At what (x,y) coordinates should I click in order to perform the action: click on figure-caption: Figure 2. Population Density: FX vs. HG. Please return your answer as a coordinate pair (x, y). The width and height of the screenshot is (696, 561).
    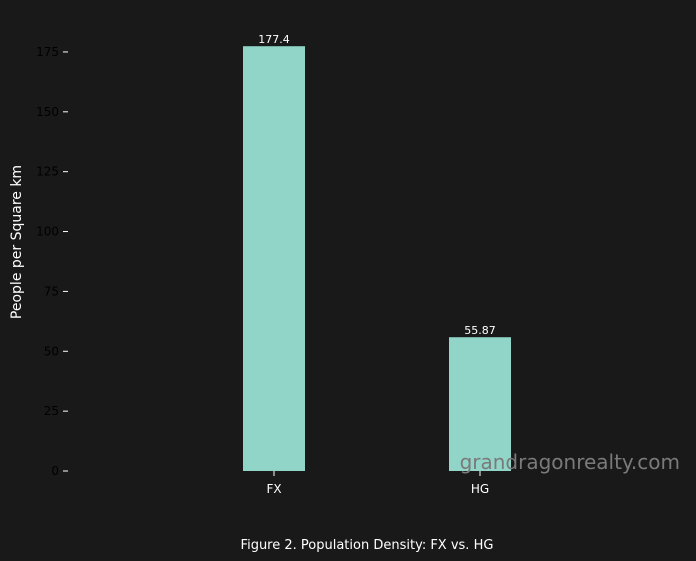
    Looking at the image, I should click on (367, 545).